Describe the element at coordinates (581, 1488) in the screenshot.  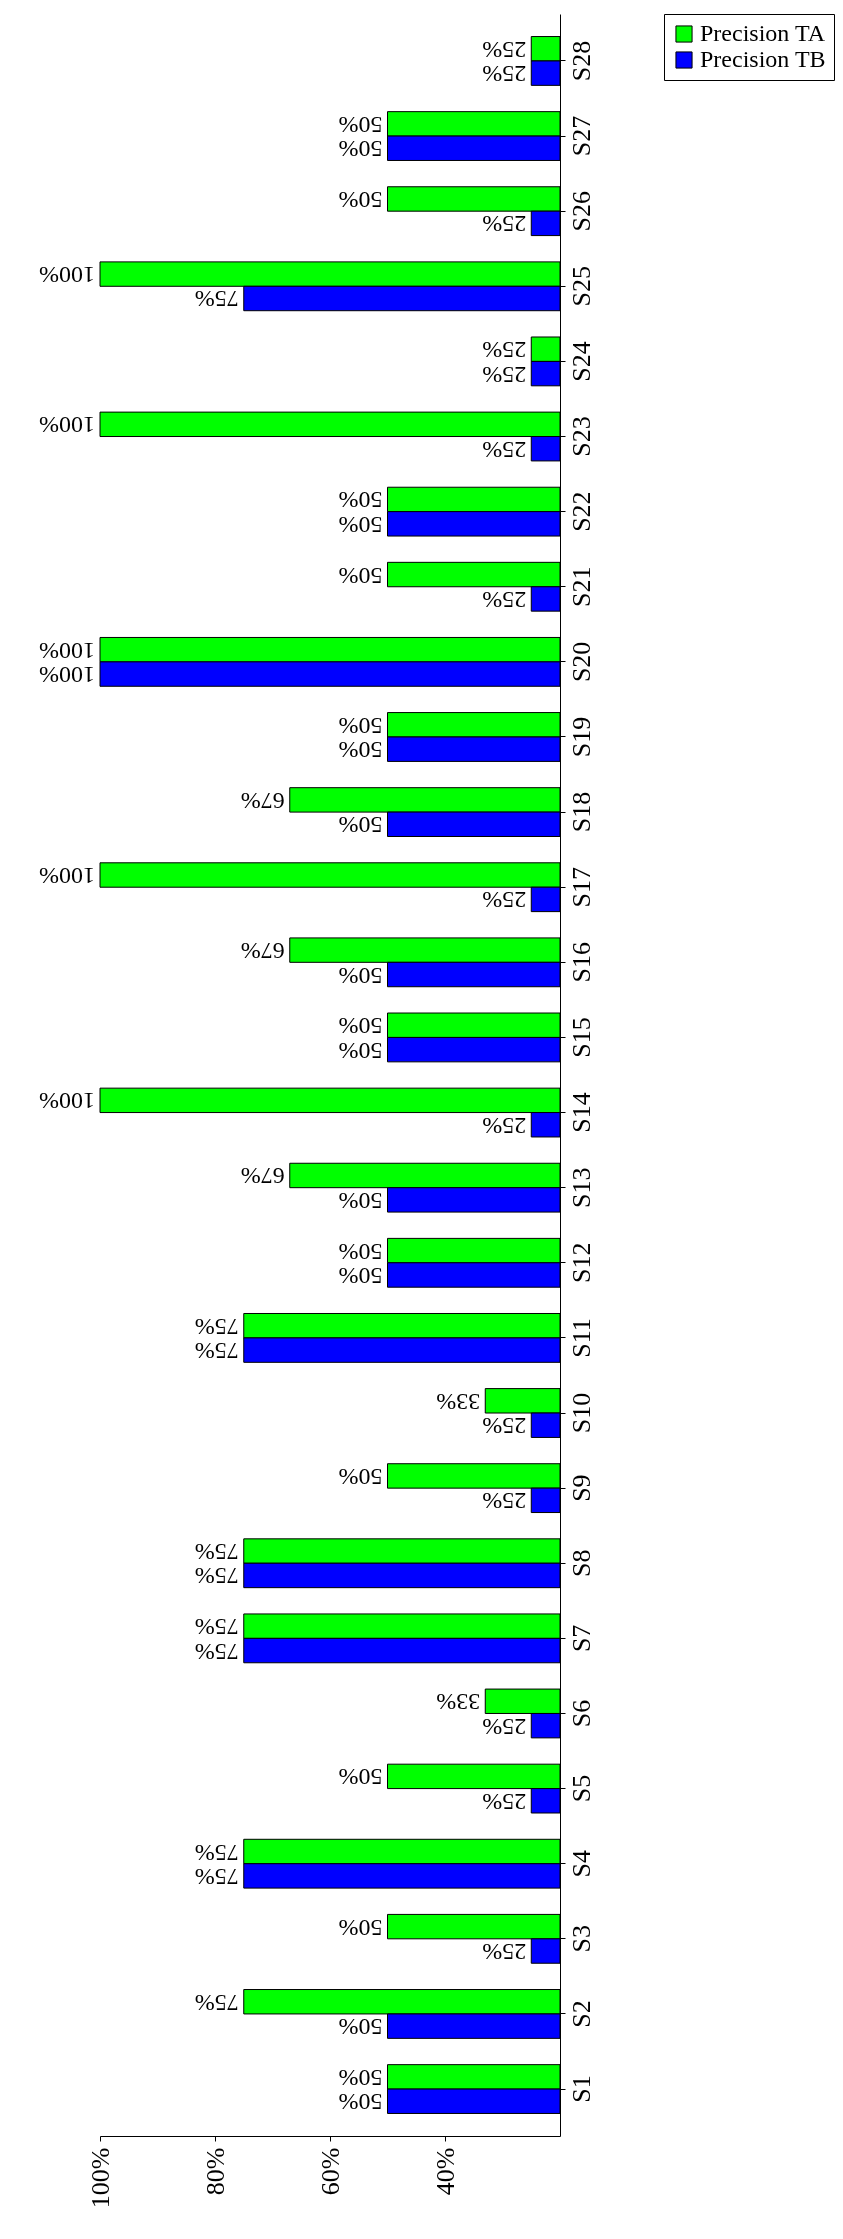
I see `y-tick-label: S9` at that location.